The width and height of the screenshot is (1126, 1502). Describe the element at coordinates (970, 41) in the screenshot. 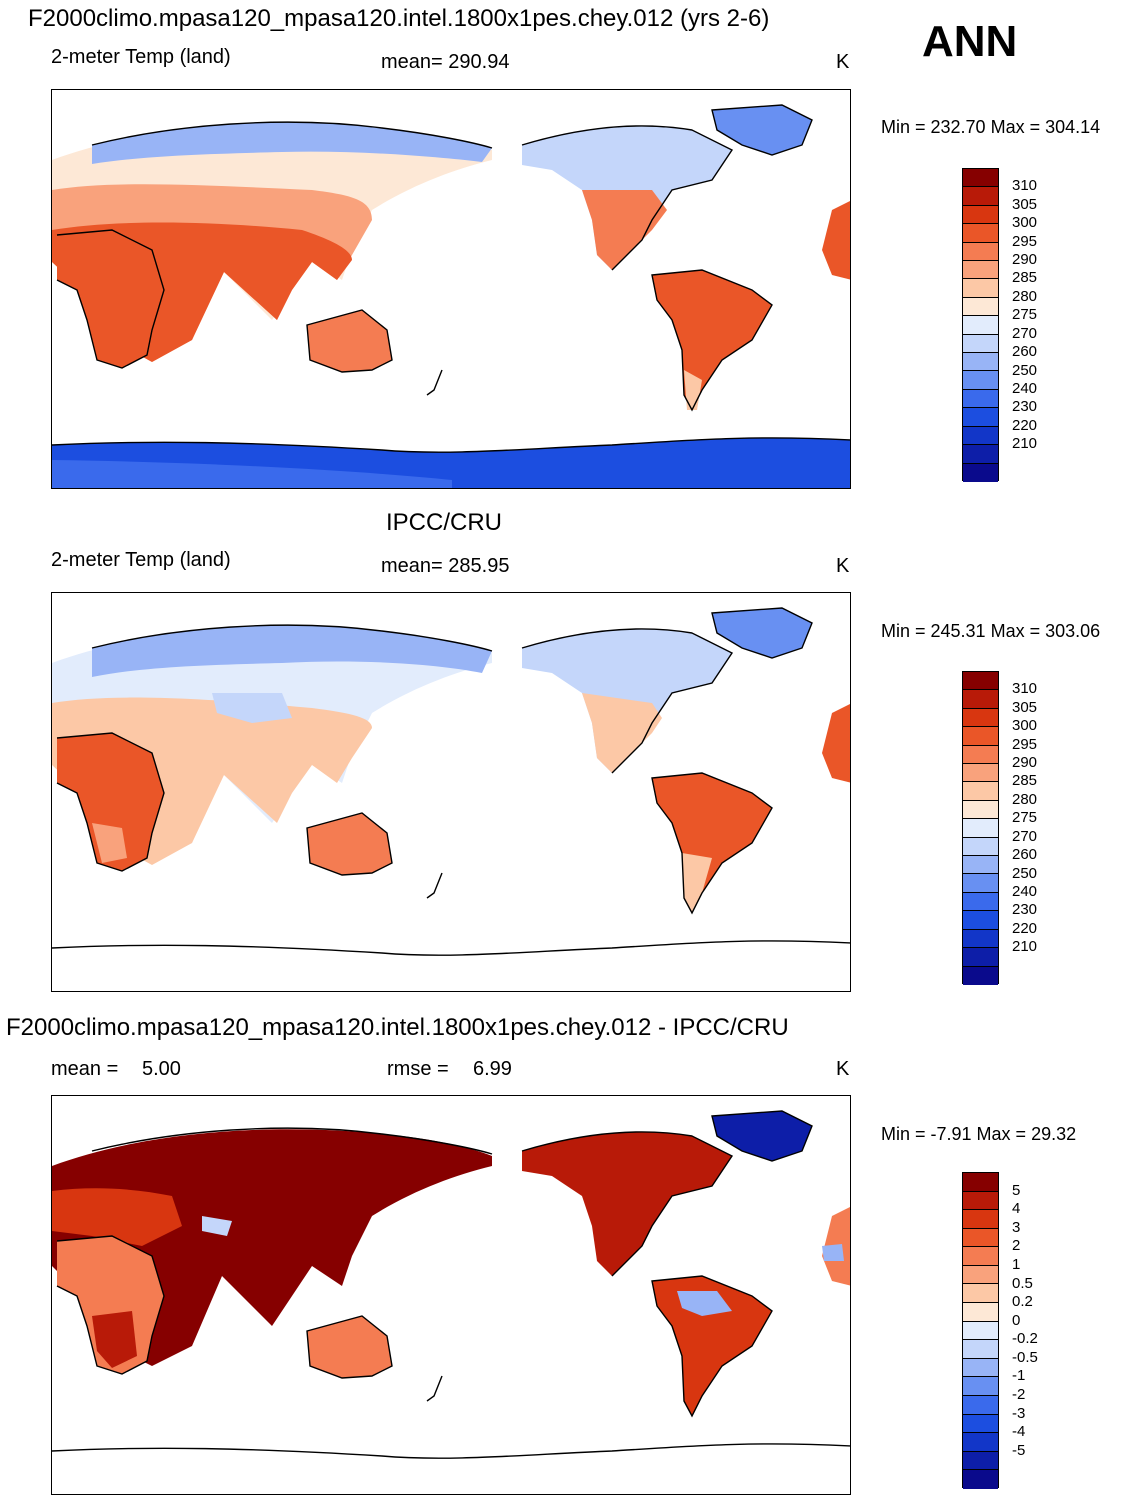

I see `season-label: ANN` at that location.